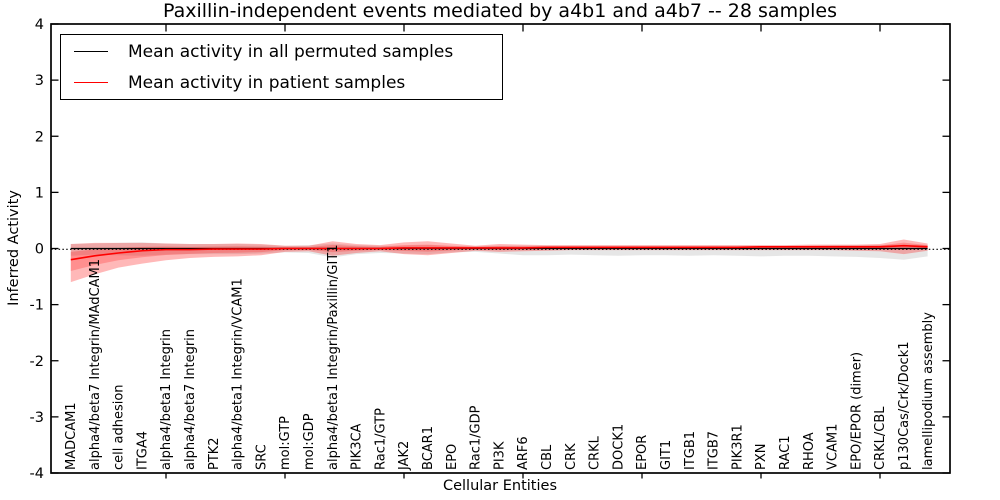 The image size is (1000, 500). I want to click on entity-label: MADCAM1, so click(71, 436).